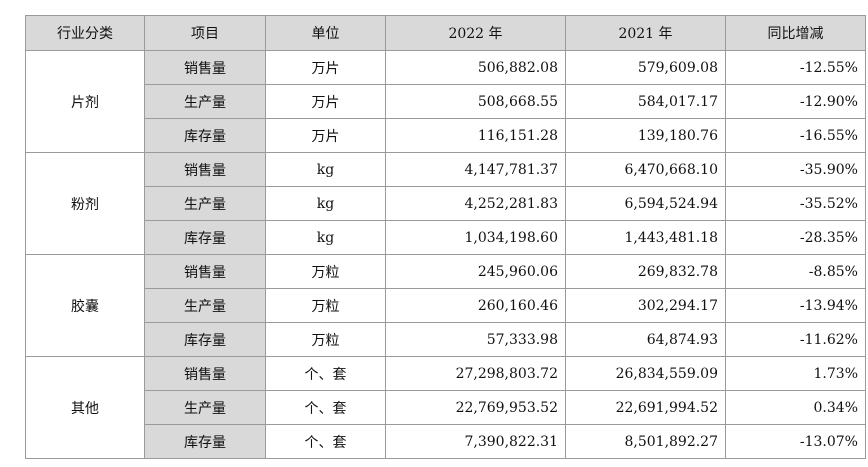  I want to click on header-row: 行业分类 项目 单位 2022 年 2021 年 同比增减, so click(445, 33).